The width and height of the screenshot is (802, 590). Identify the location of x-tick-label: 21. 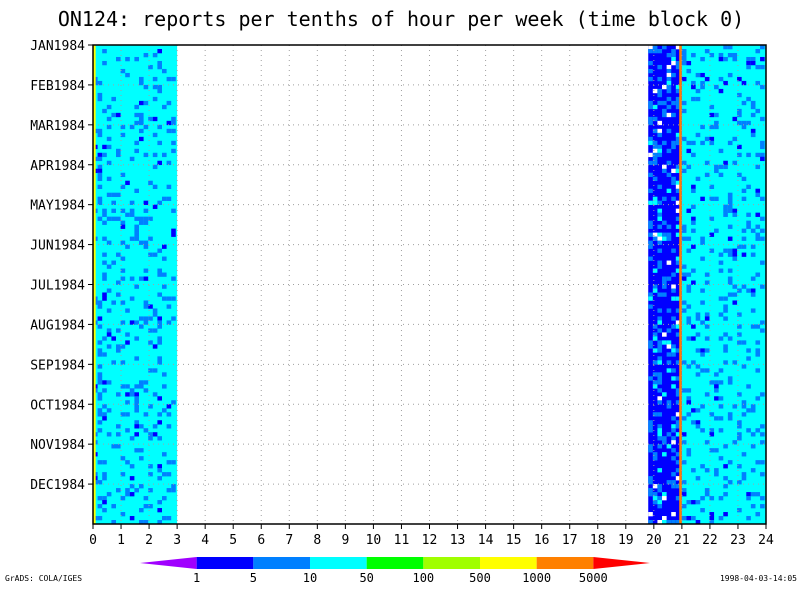
(682, 540).